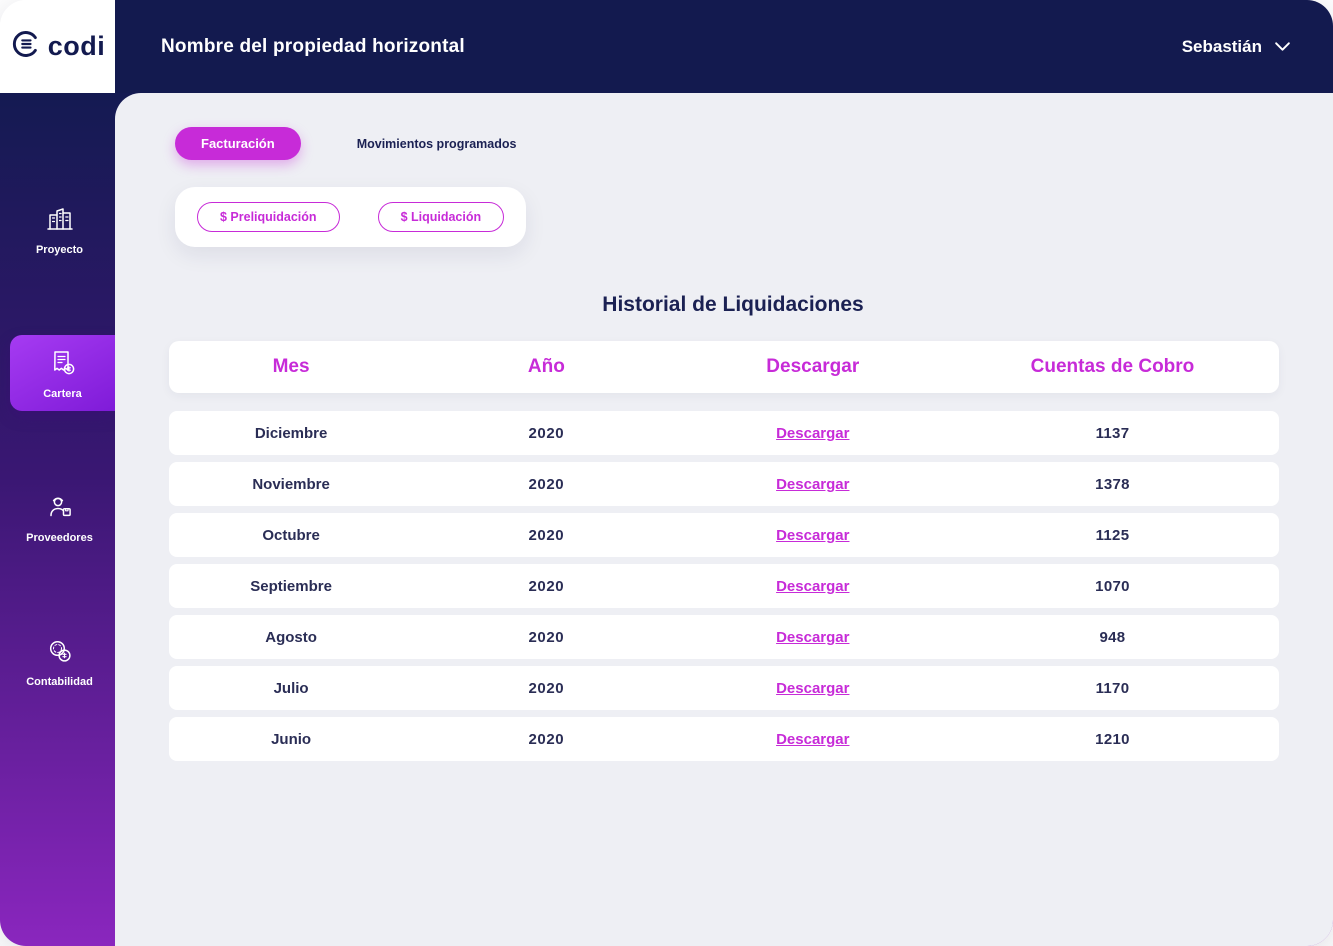  Describe the element at coordinates (724, 535) in the screenshot. I see `table-row: Octubre 2020 Descargar 1125` at that location.